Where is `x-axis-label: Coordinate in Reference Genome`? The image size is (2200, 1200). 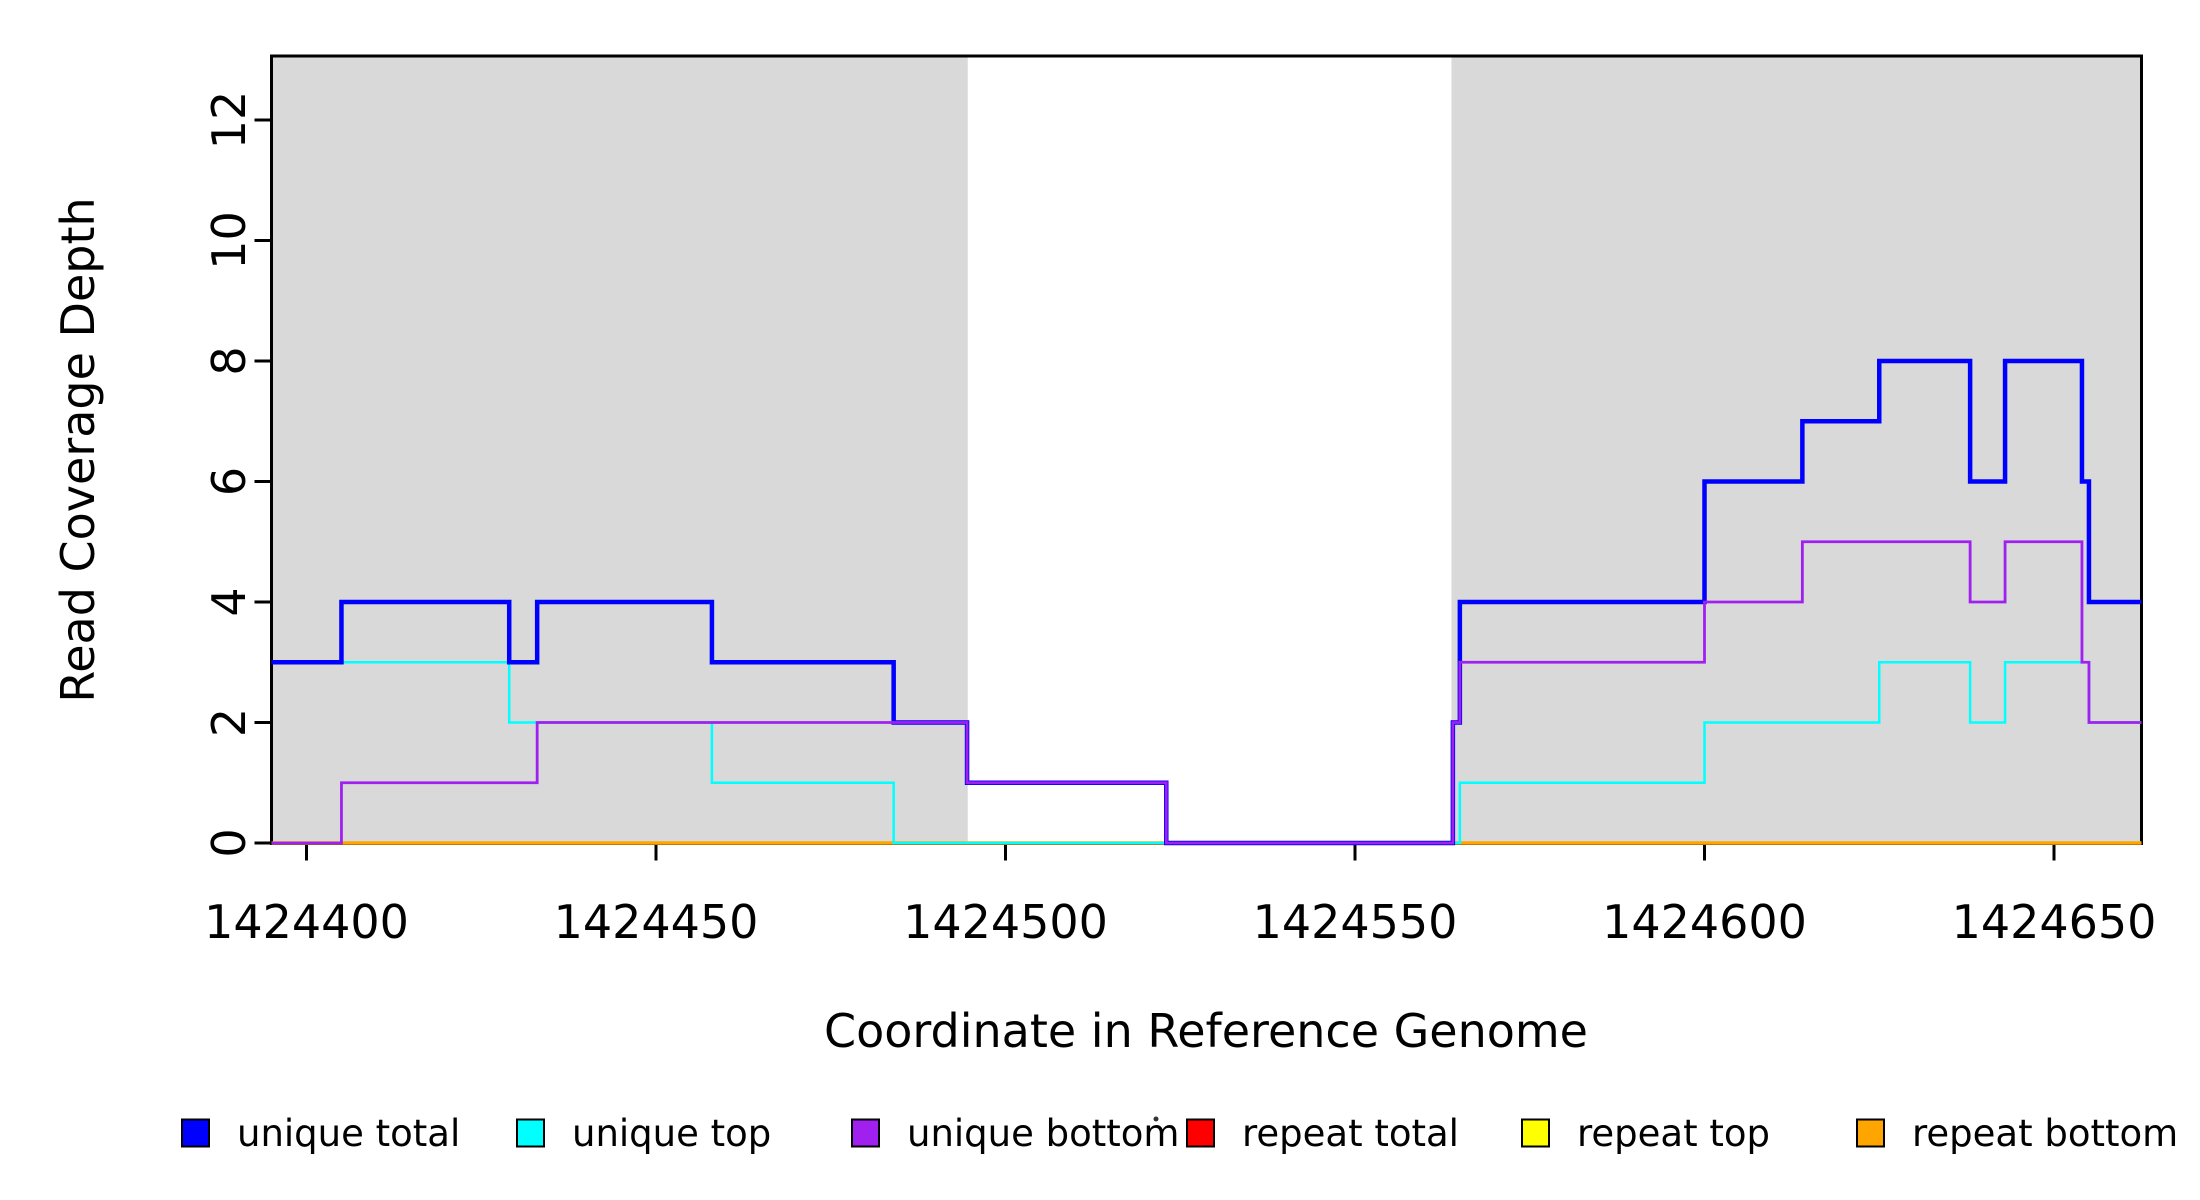
x-axis-label: Coordinate in Reference Genome is located at coordinates (1206, 1031).